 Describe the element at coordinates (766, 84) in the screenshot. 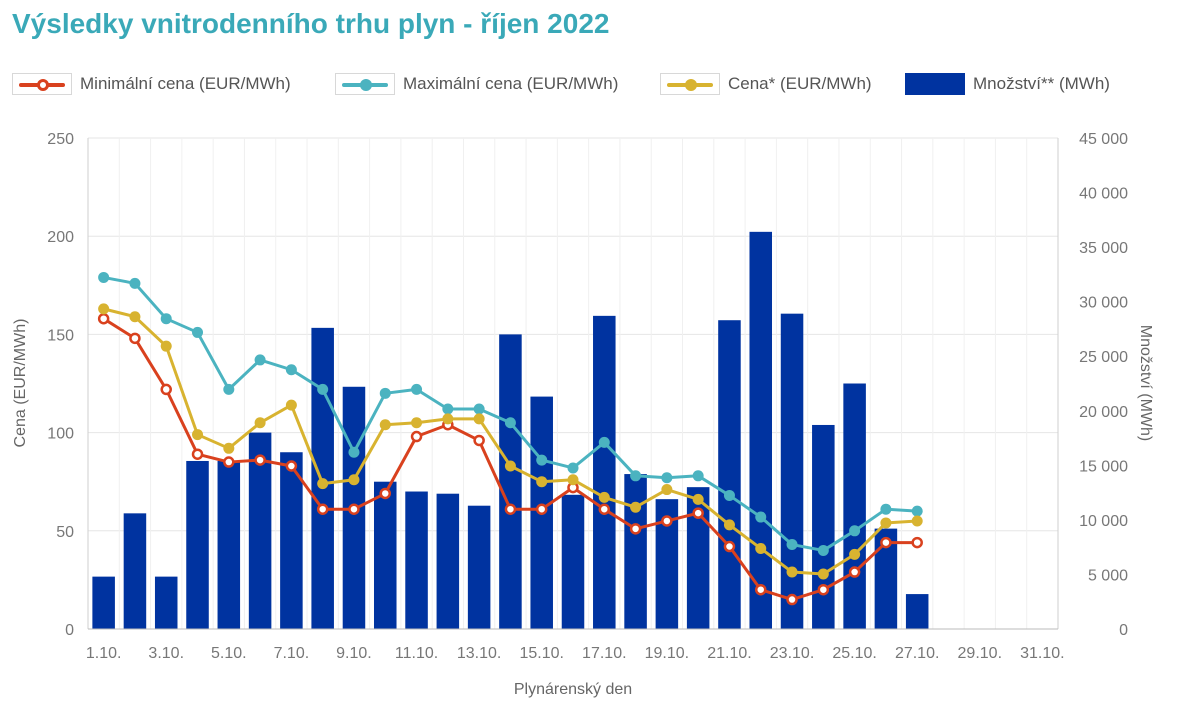

I see `legend-item-price: Cena* (EUR/MWh)` at that location.